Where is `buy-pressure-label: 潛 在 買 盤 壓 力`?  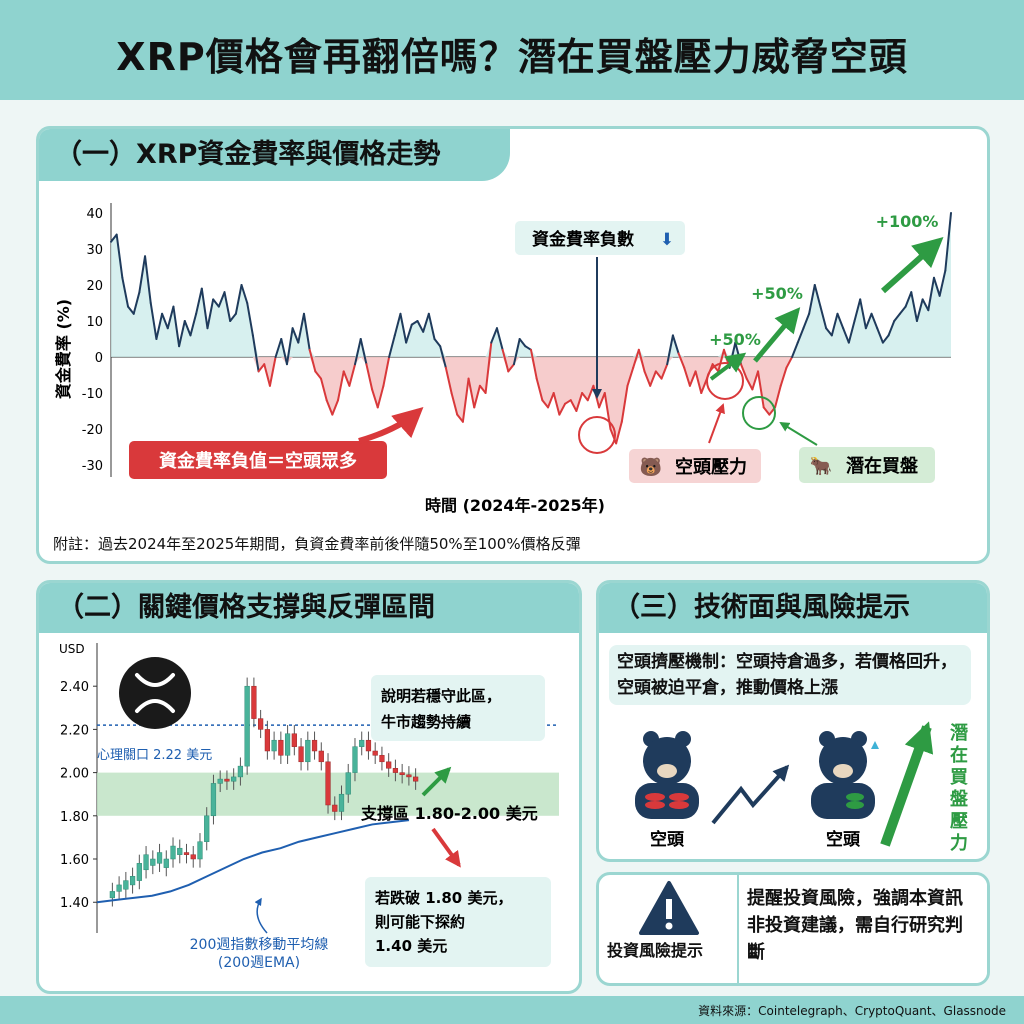 buy-pressure-label: 潛 在 買 盤 壓 力 is located at coordinates (959, 788).